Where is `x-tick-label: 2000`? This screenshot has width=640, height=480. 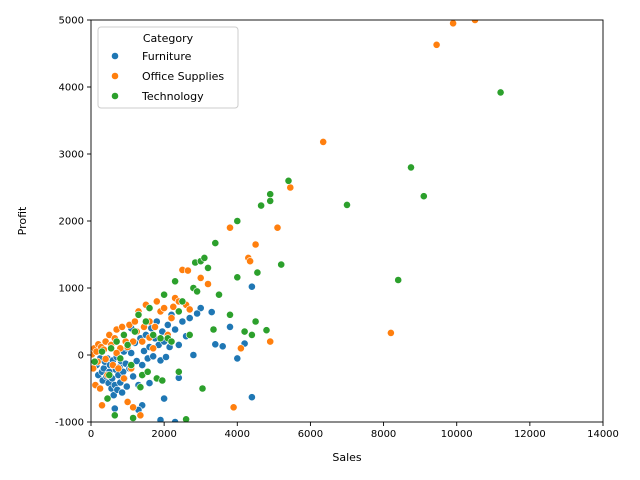 x-tick-label: 2000 is located at coordinates (163, 434).